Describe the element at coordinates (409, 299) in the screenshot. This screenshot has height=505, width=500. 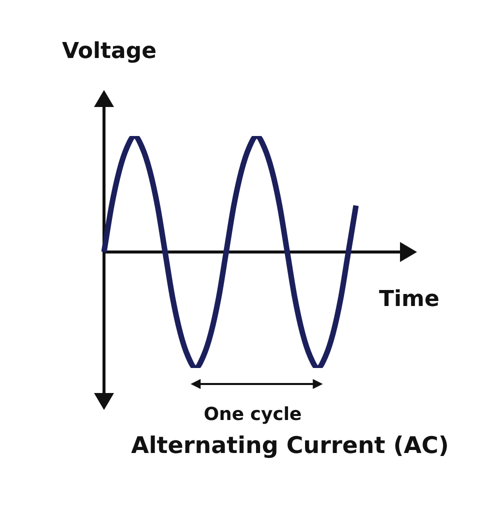
I see `x-axis-title: Time` at that location.